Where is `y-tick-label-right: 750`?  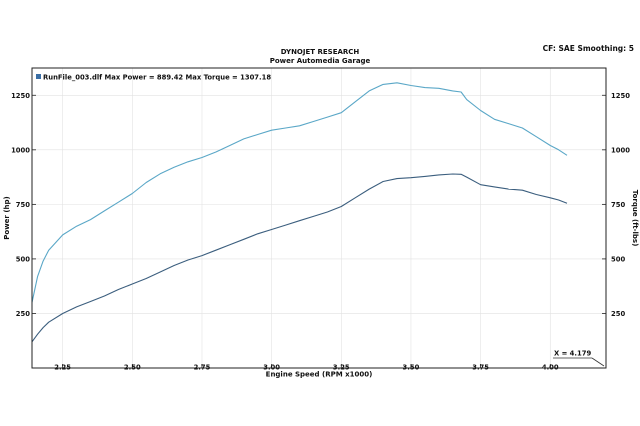
y-tick-label-right: 750 is located at coordinates (618, 205).